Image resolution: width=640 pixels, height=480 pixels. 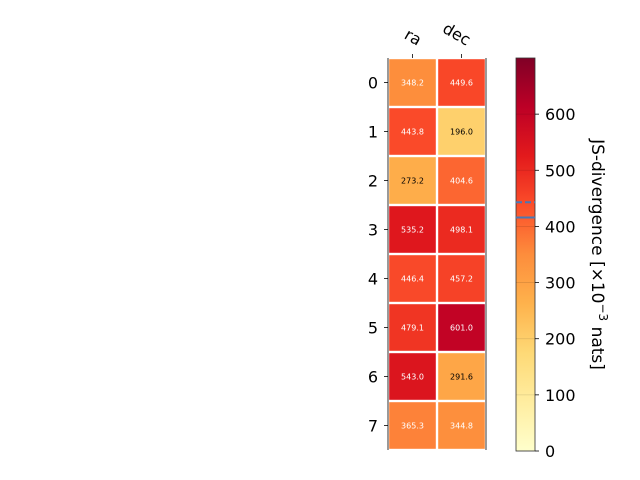 What do you see at coordinates (597, 220) in the screenshot?
I see `colorbar-title-prefix: JS-divergence [×10` at bounding box center [597, 220].